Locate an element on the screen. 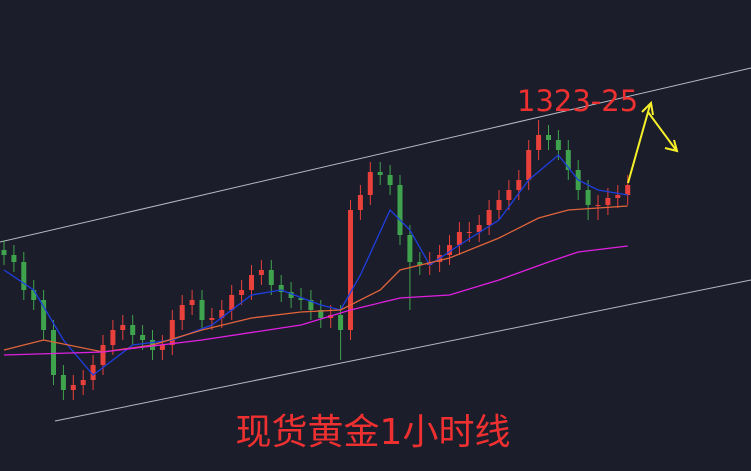 The height and width of the screenshot is (471, 751). forecast-arrows is located at coordinates (653, 142).